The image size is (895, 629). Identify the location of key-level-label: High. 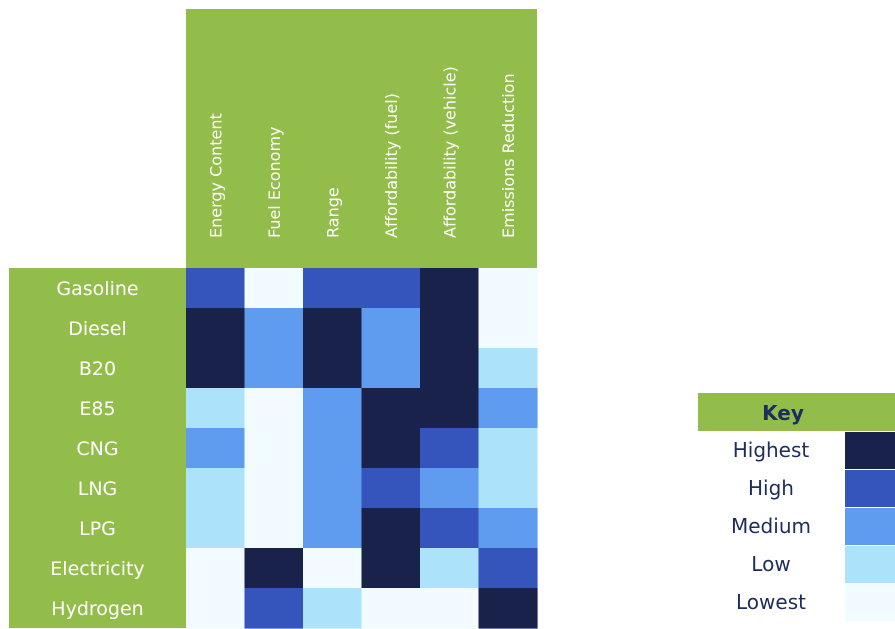
(771, 488).